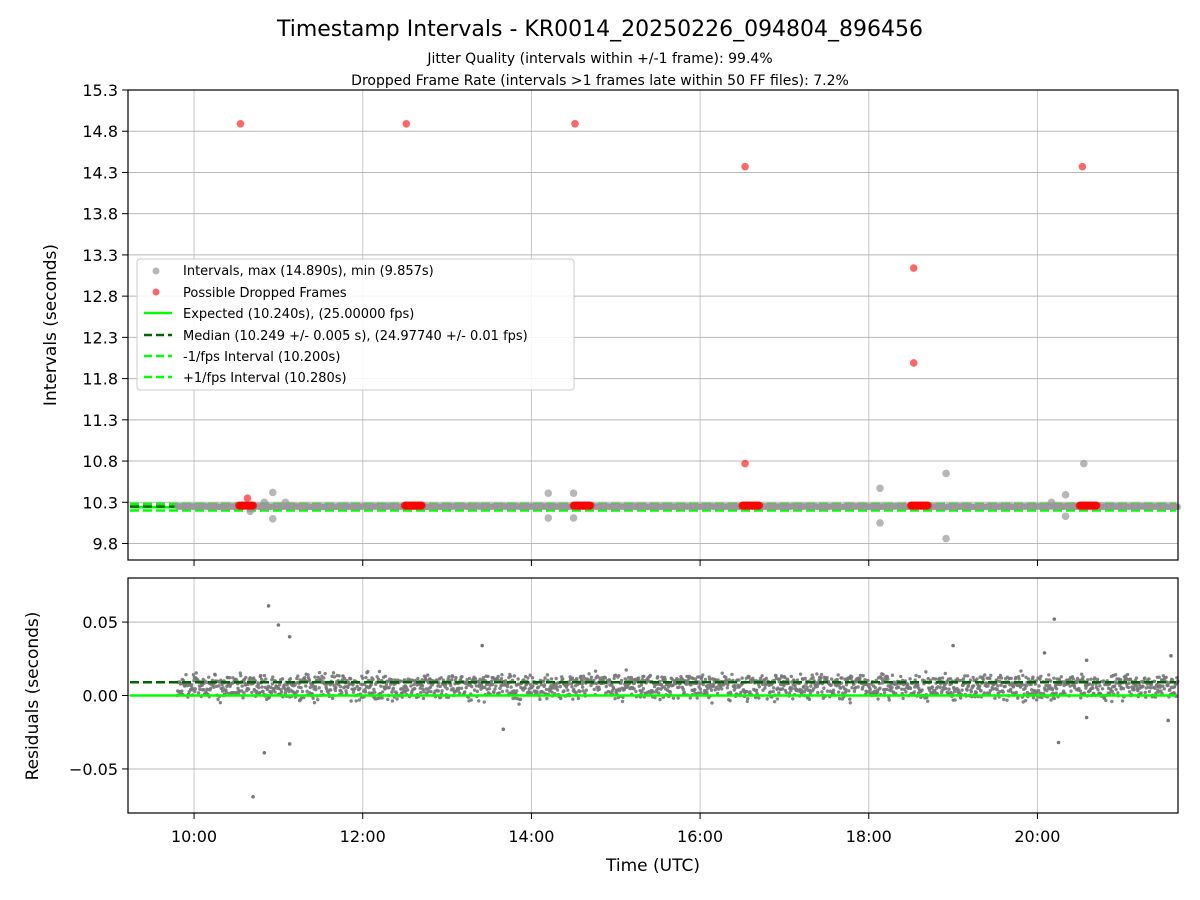 This screenshot has height=900, width=1200. I want to click on residuals-reference-lines, so click(653, 689).